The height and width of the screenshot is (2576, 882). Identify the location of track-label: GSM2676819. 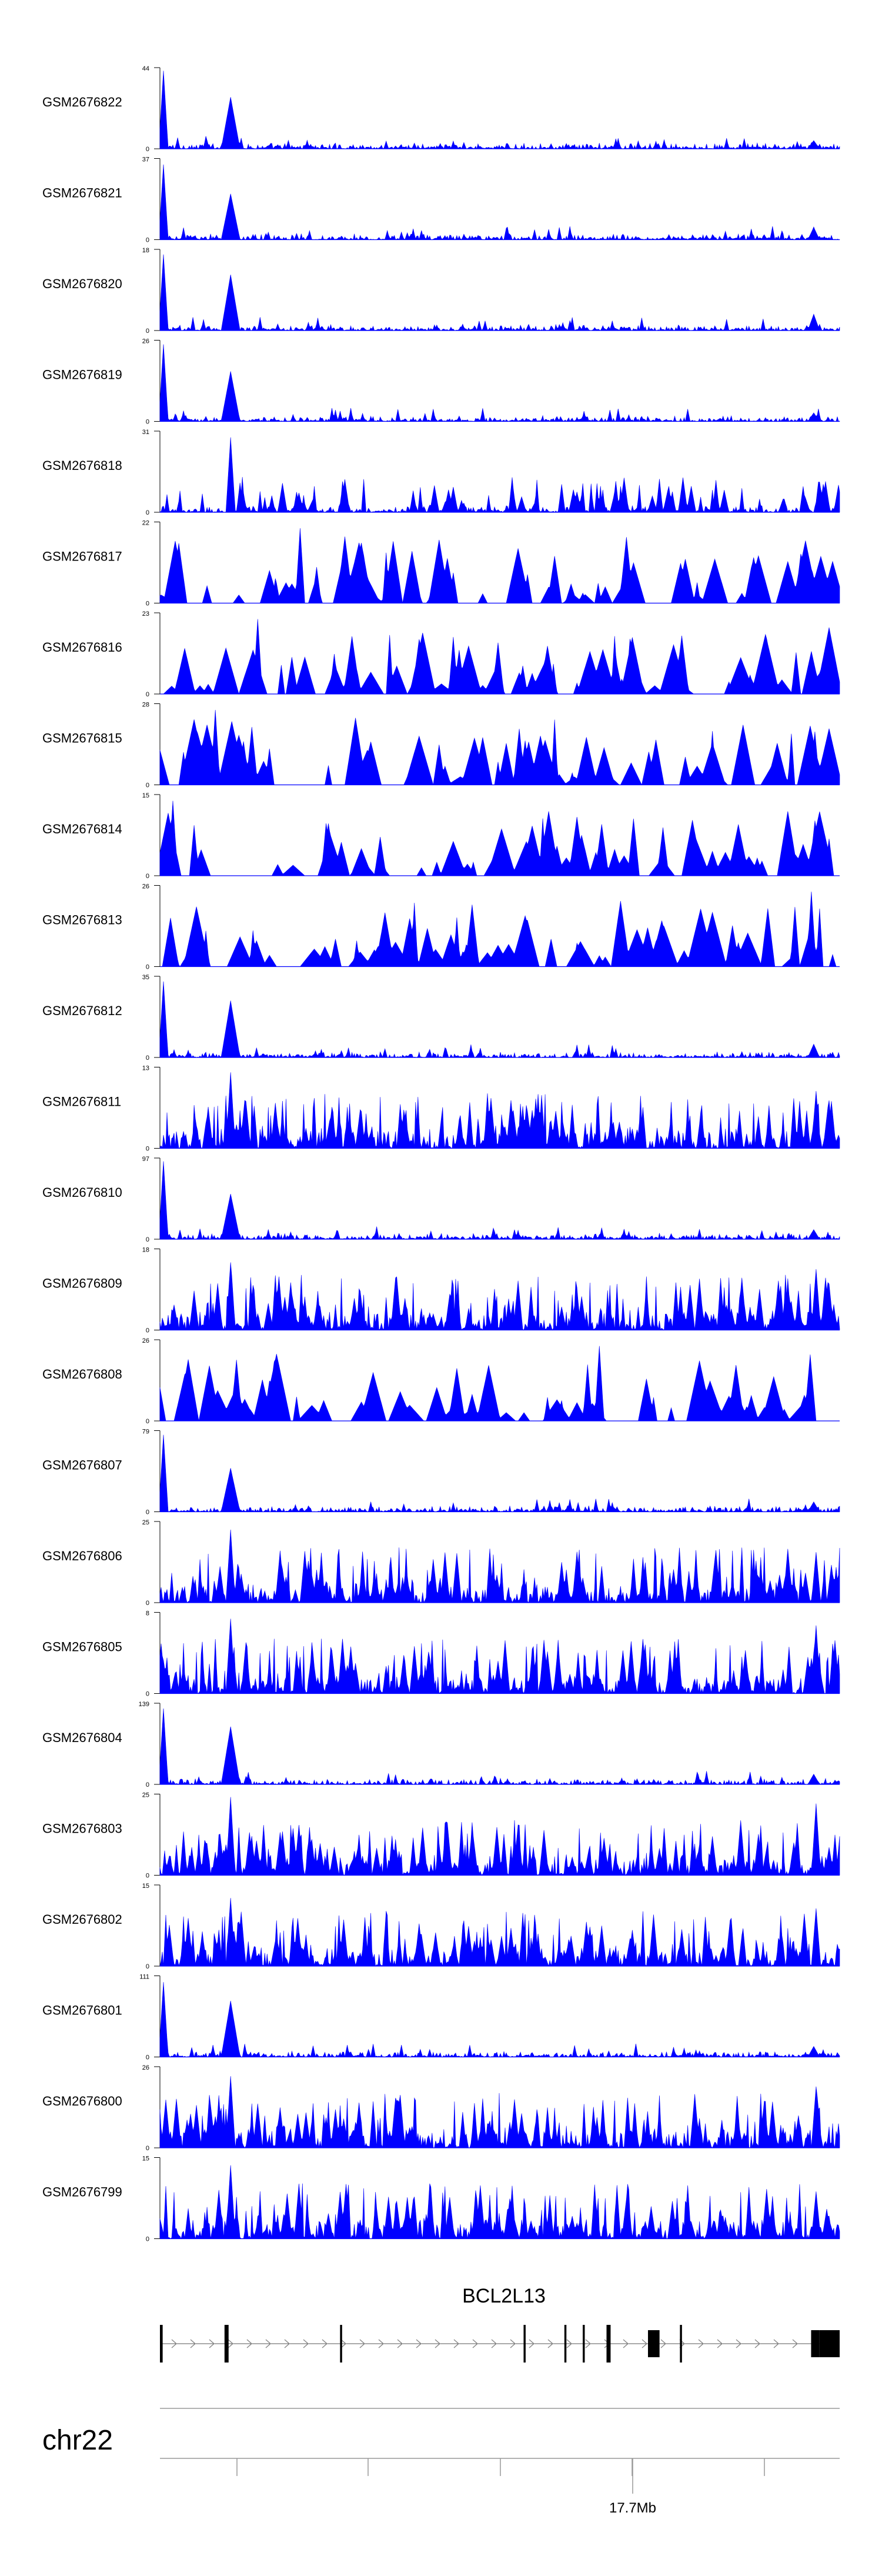
(82, 375).